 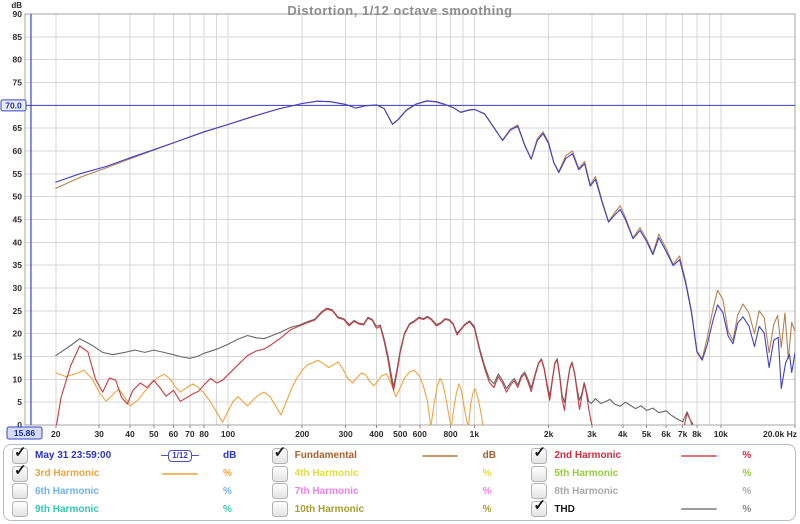 I want to click on cursor-level-box, so click(x=13, y=105).